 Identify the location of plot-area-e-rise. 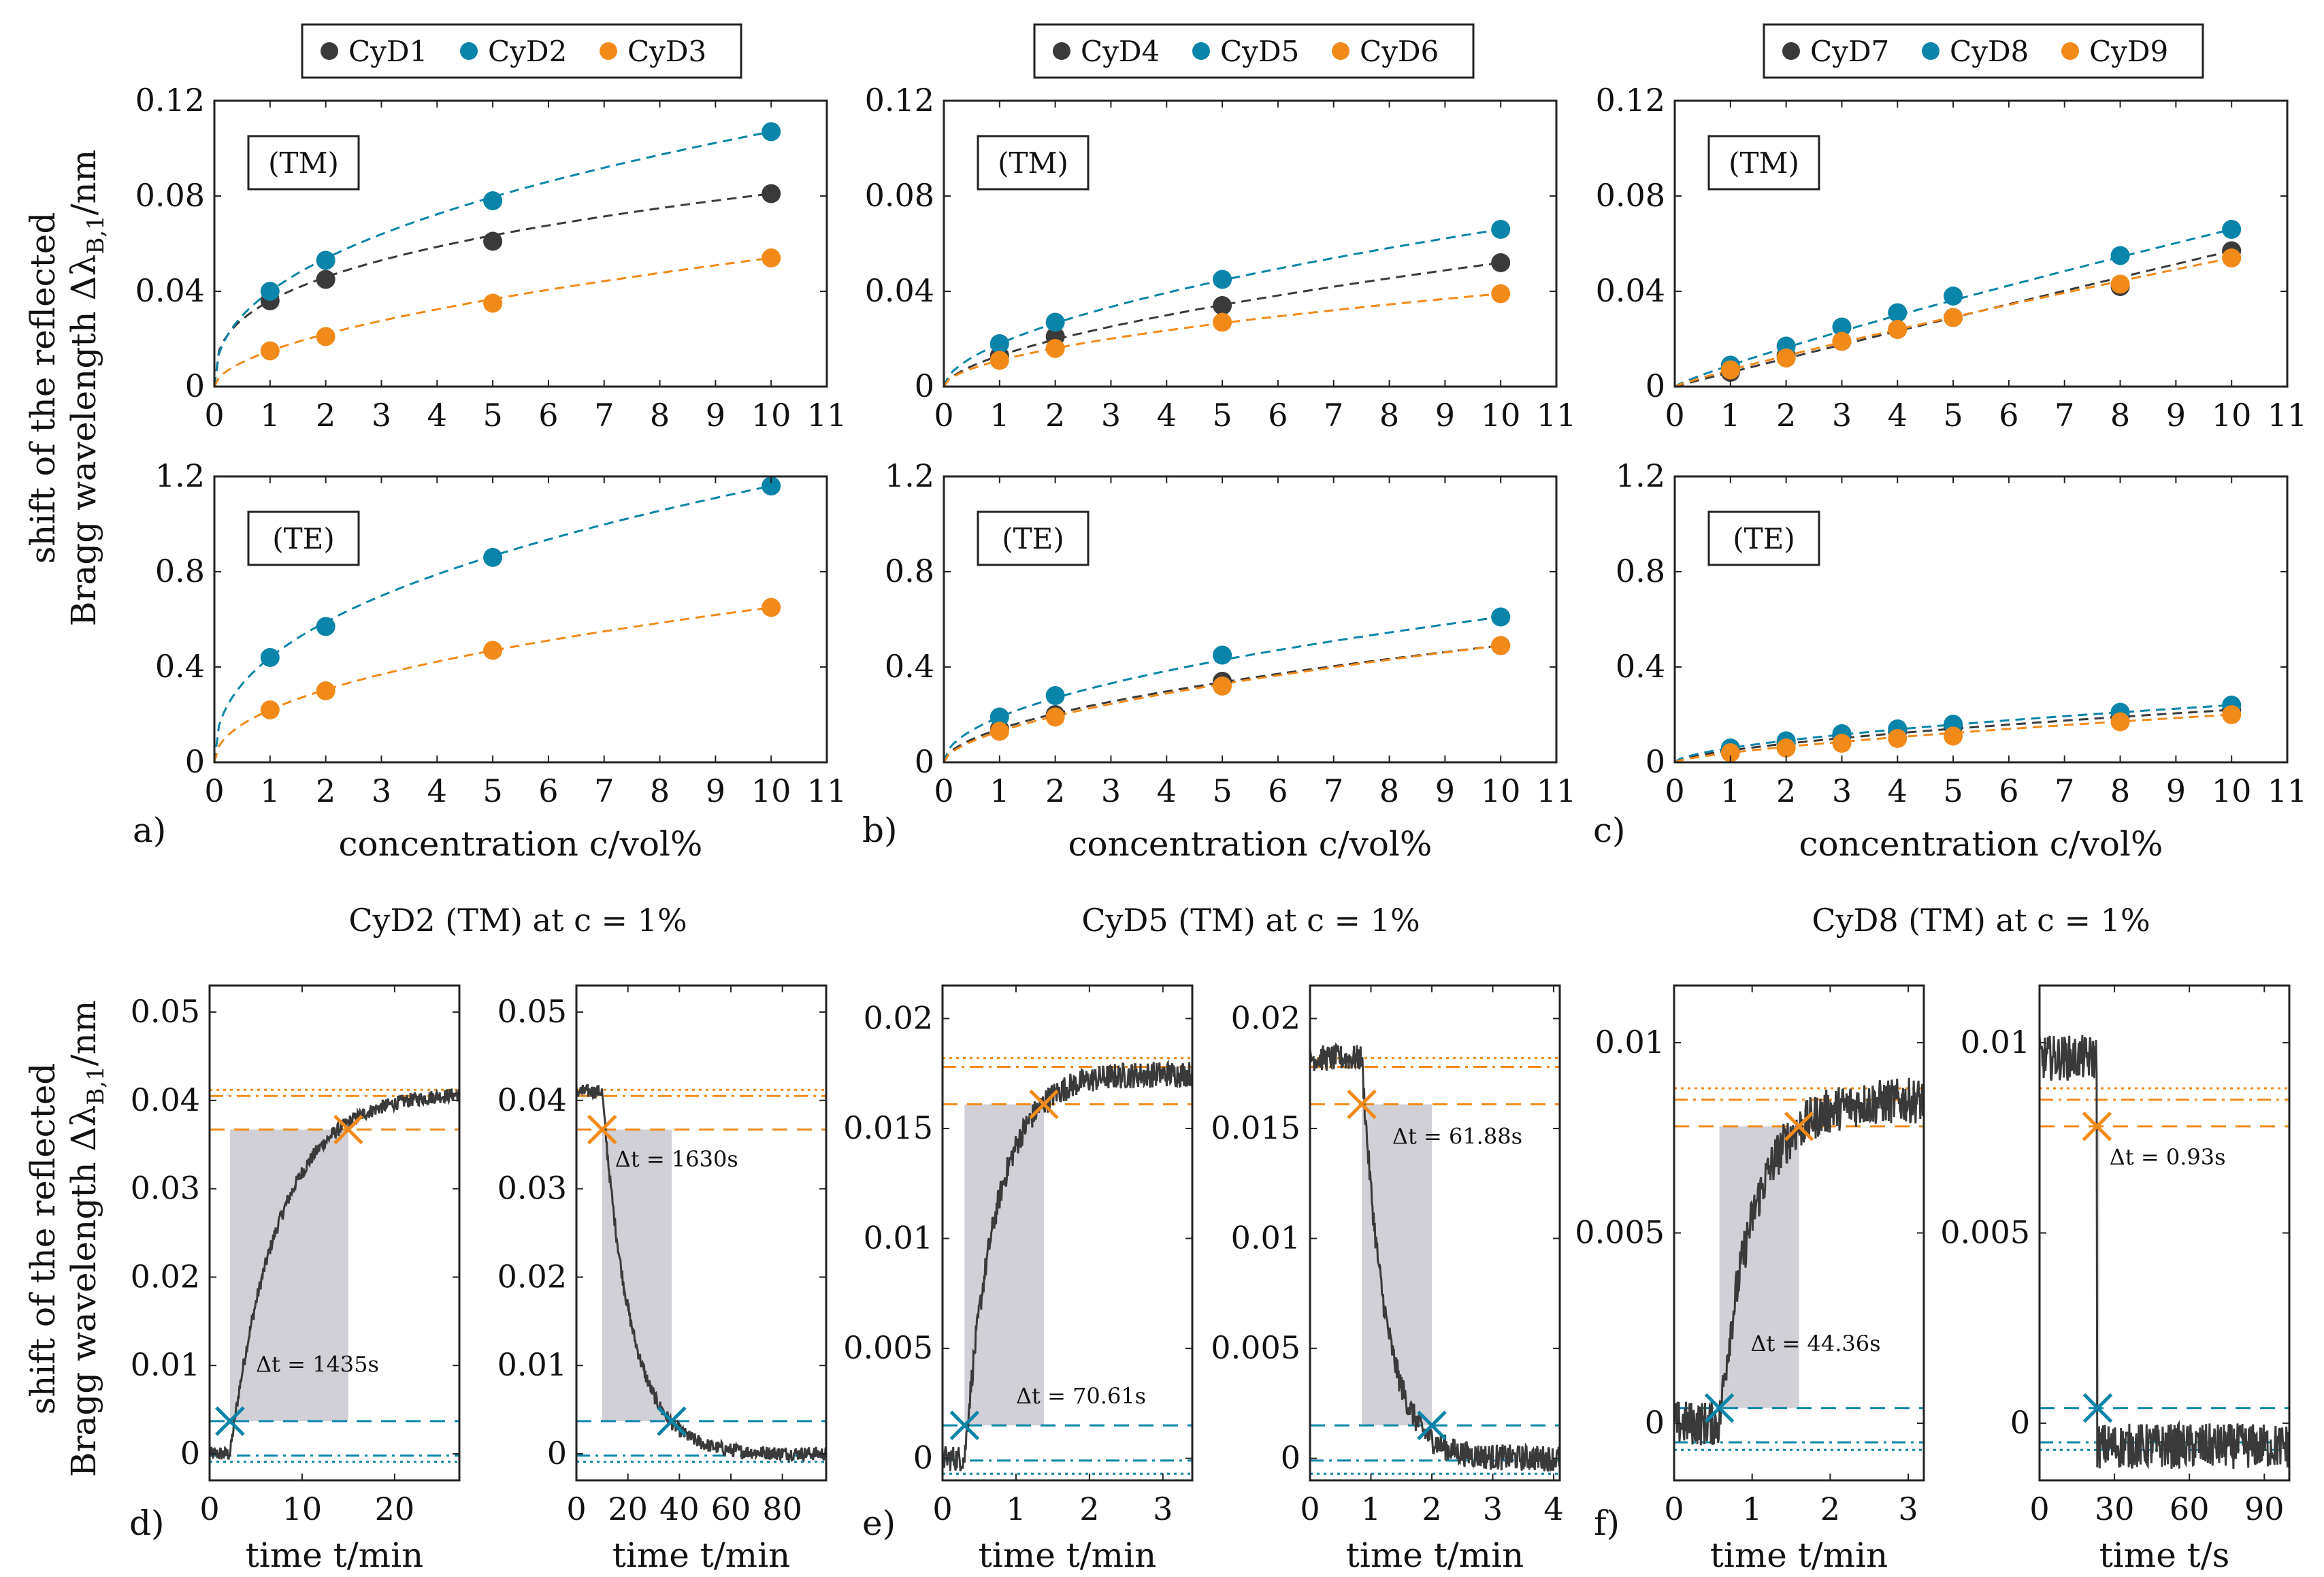
(1067, 1266).